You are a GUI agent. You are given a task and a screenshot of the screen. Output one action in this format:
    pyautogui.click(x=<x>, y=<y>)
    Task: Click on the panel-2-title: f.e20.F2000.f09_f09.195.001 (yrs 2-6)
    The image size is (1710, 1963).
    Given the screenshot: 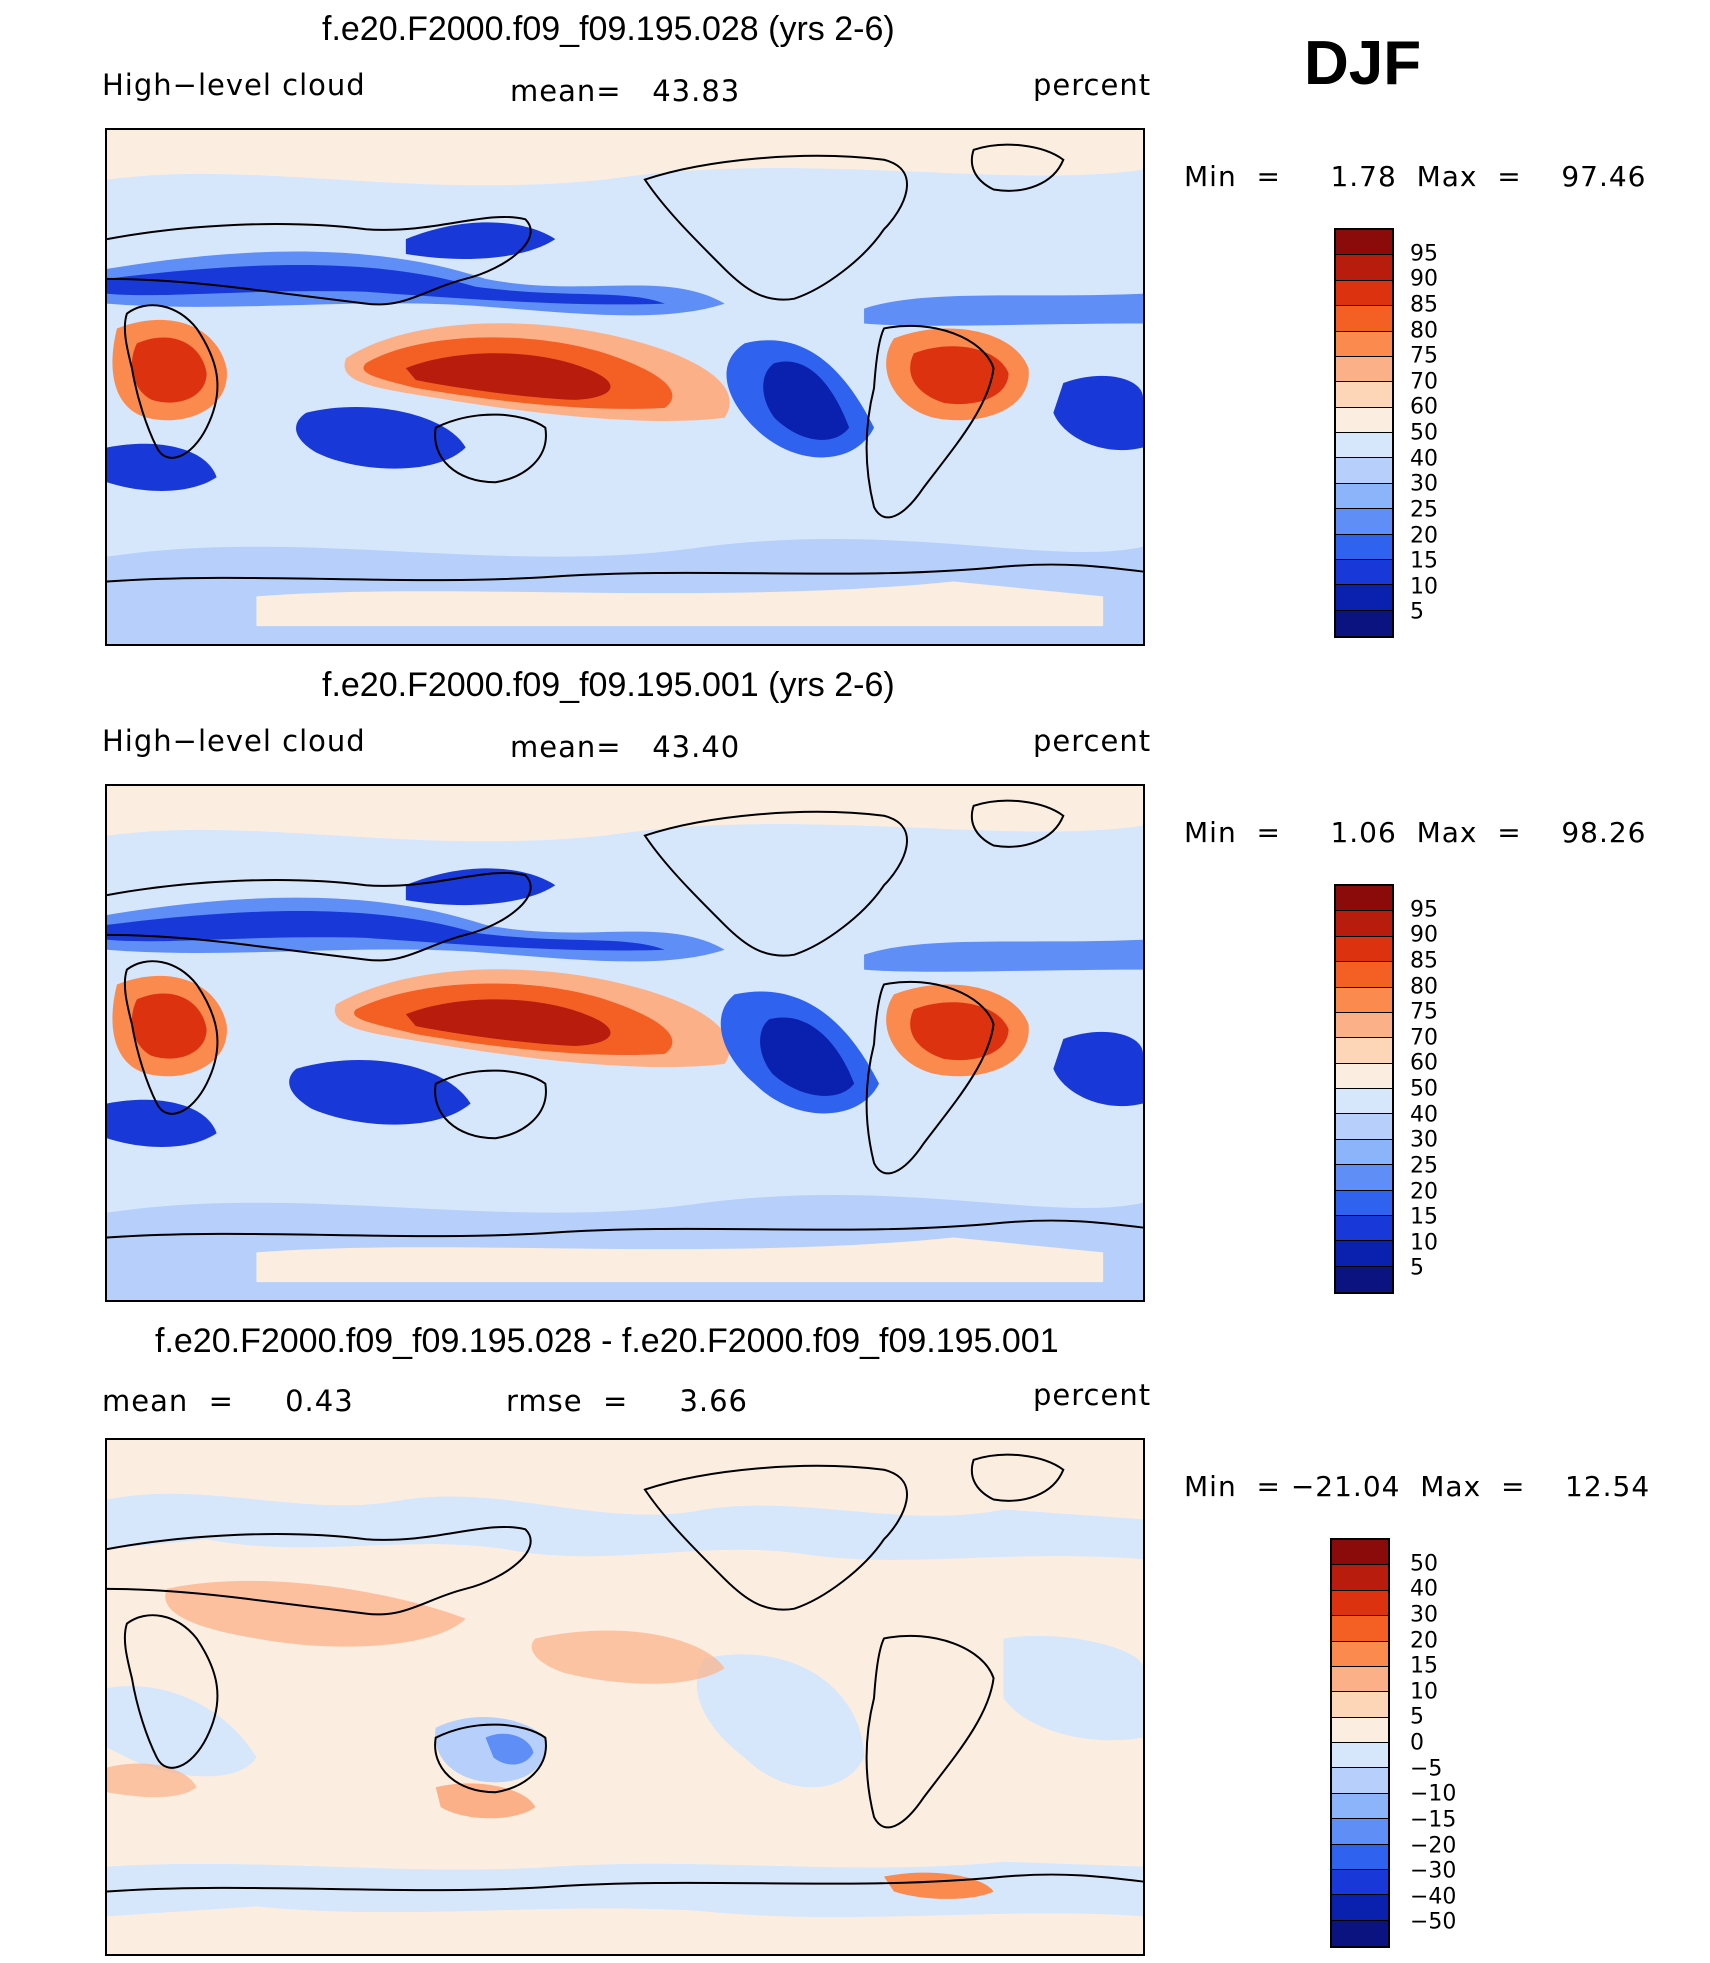 What is the action you would take?
    pyautogui.click(x=608, y=685)
    